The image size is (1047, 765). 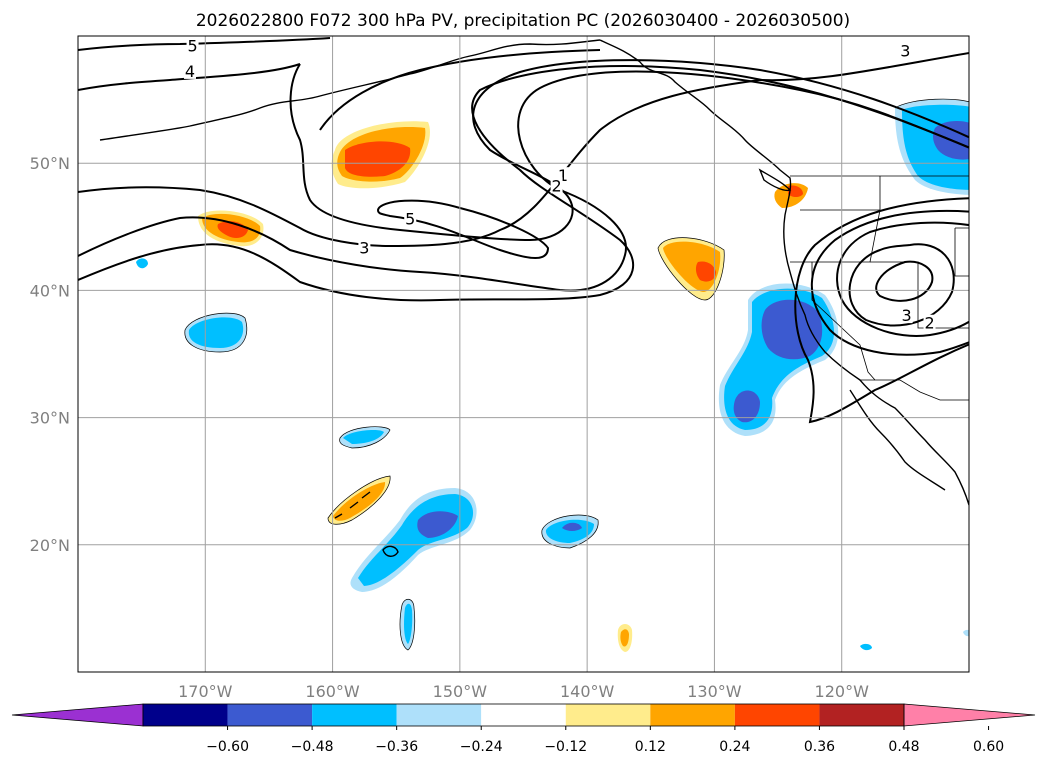 I want to click on longitude-label: 150°W, so click(x=460, y=691).